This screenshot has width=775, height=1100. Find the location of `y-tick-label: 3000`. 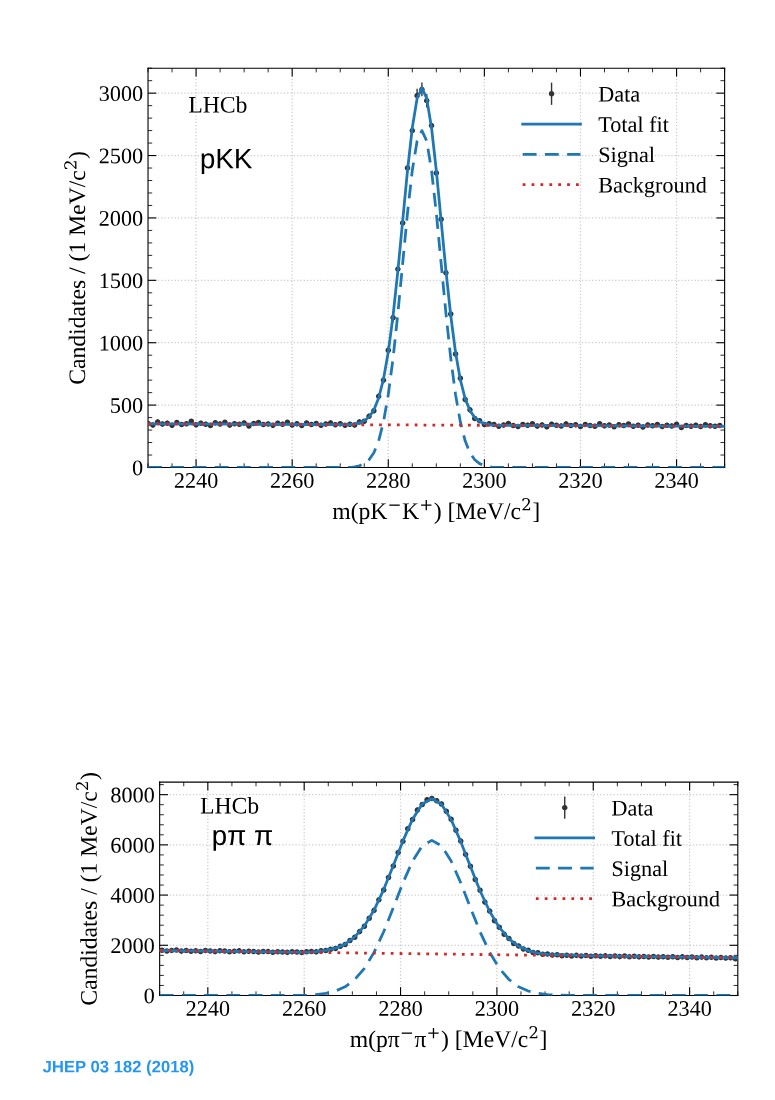

y-tick-label: 3000 is located at coordinates (121, 94).